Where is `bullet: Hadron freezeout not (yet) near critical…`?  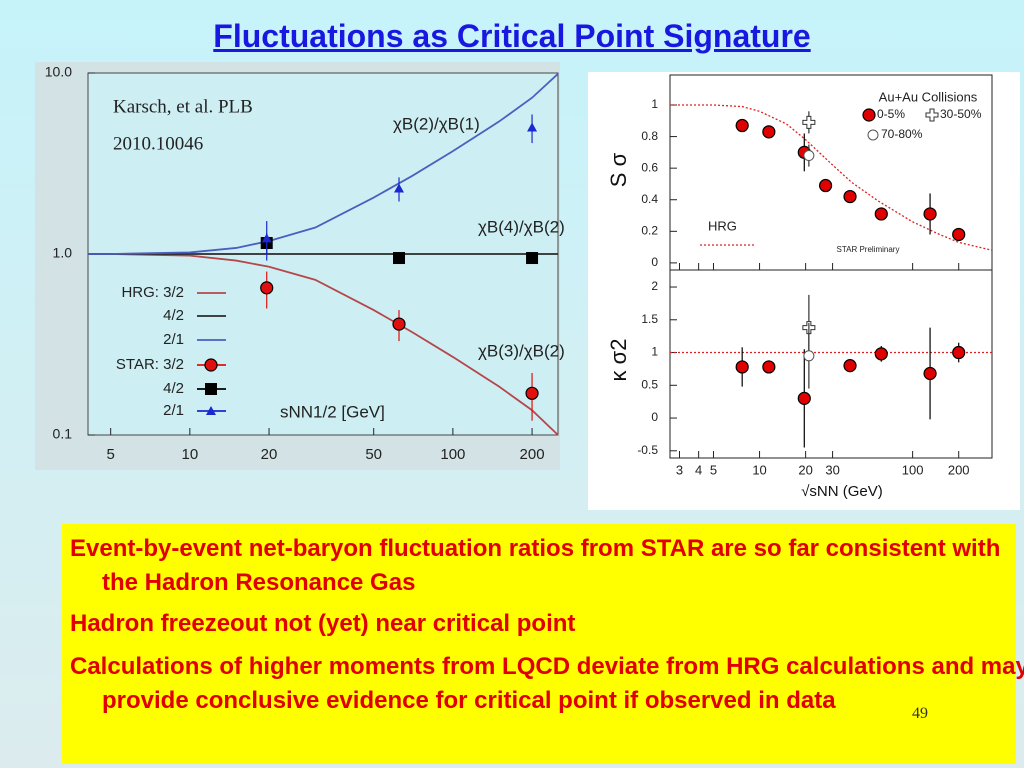
bullet: Hadron freezeout not (yet) near critical… is located at coordinates (323, 623).